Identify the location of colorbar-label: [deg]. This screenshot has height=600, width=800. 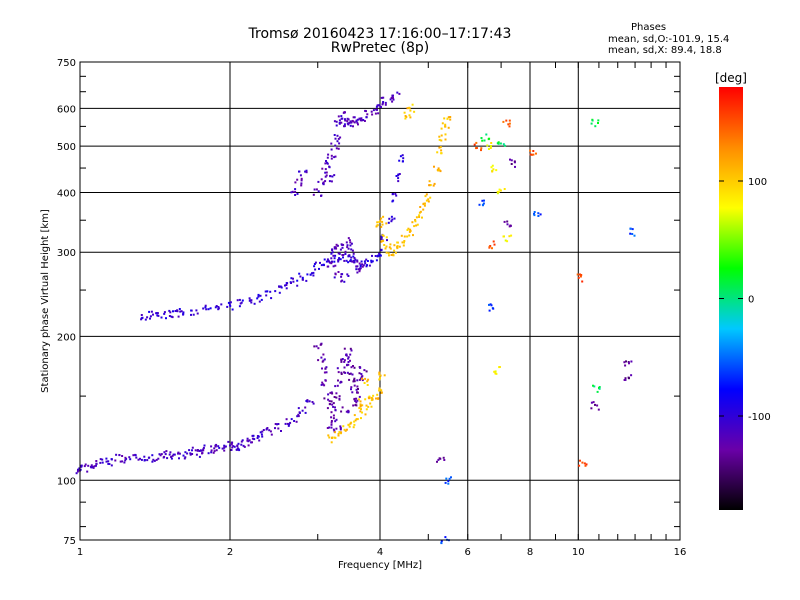
(731, 78).